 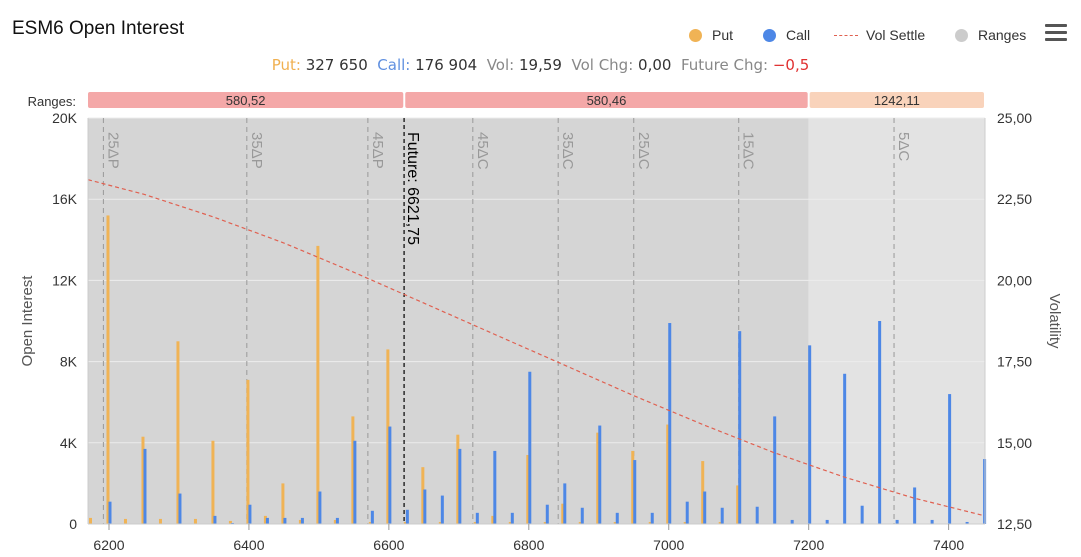 I want to click on range-band-label-2: 1242,11, so click(x=897, y=100).